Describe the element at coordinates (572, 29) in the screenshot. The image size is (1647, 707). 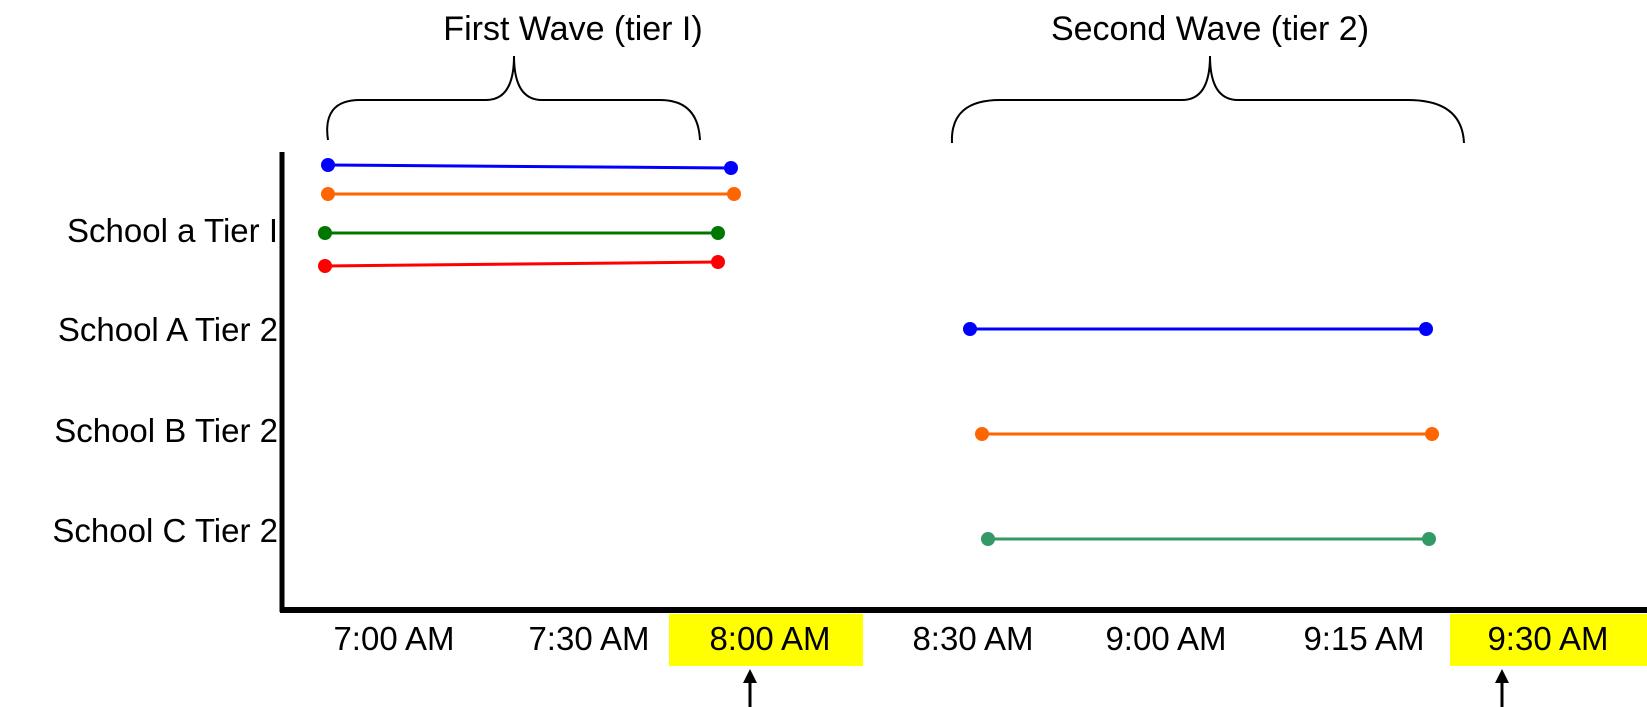
I see `first-wave-title: First Wave (tier I)` at that location.